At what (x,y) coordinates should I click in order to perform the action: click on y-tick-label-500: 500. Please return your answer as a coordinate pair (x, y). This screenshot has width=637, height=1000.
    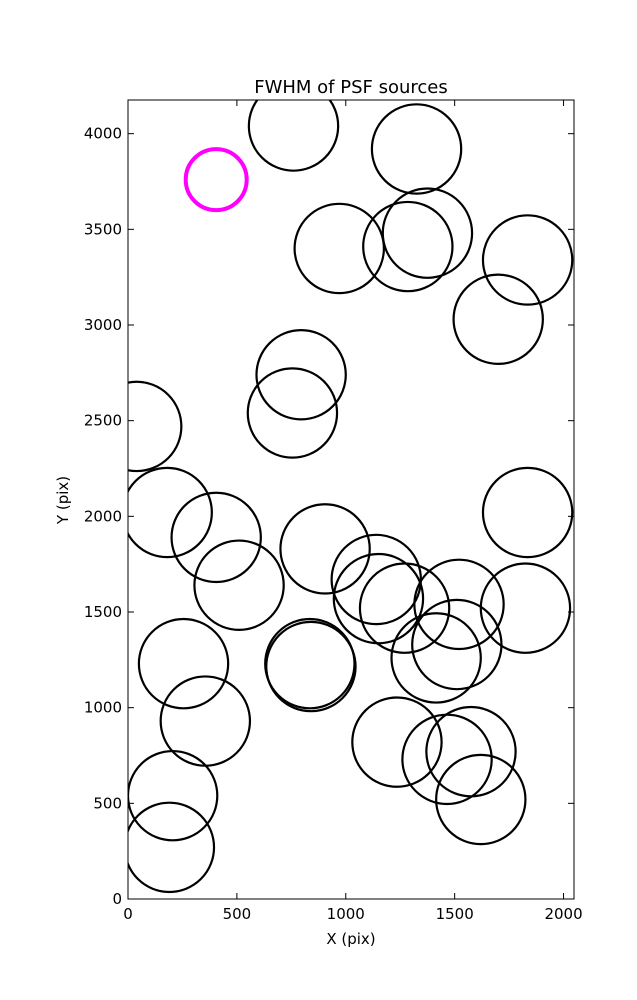
    Looking at the image, I should click on (107, 803).